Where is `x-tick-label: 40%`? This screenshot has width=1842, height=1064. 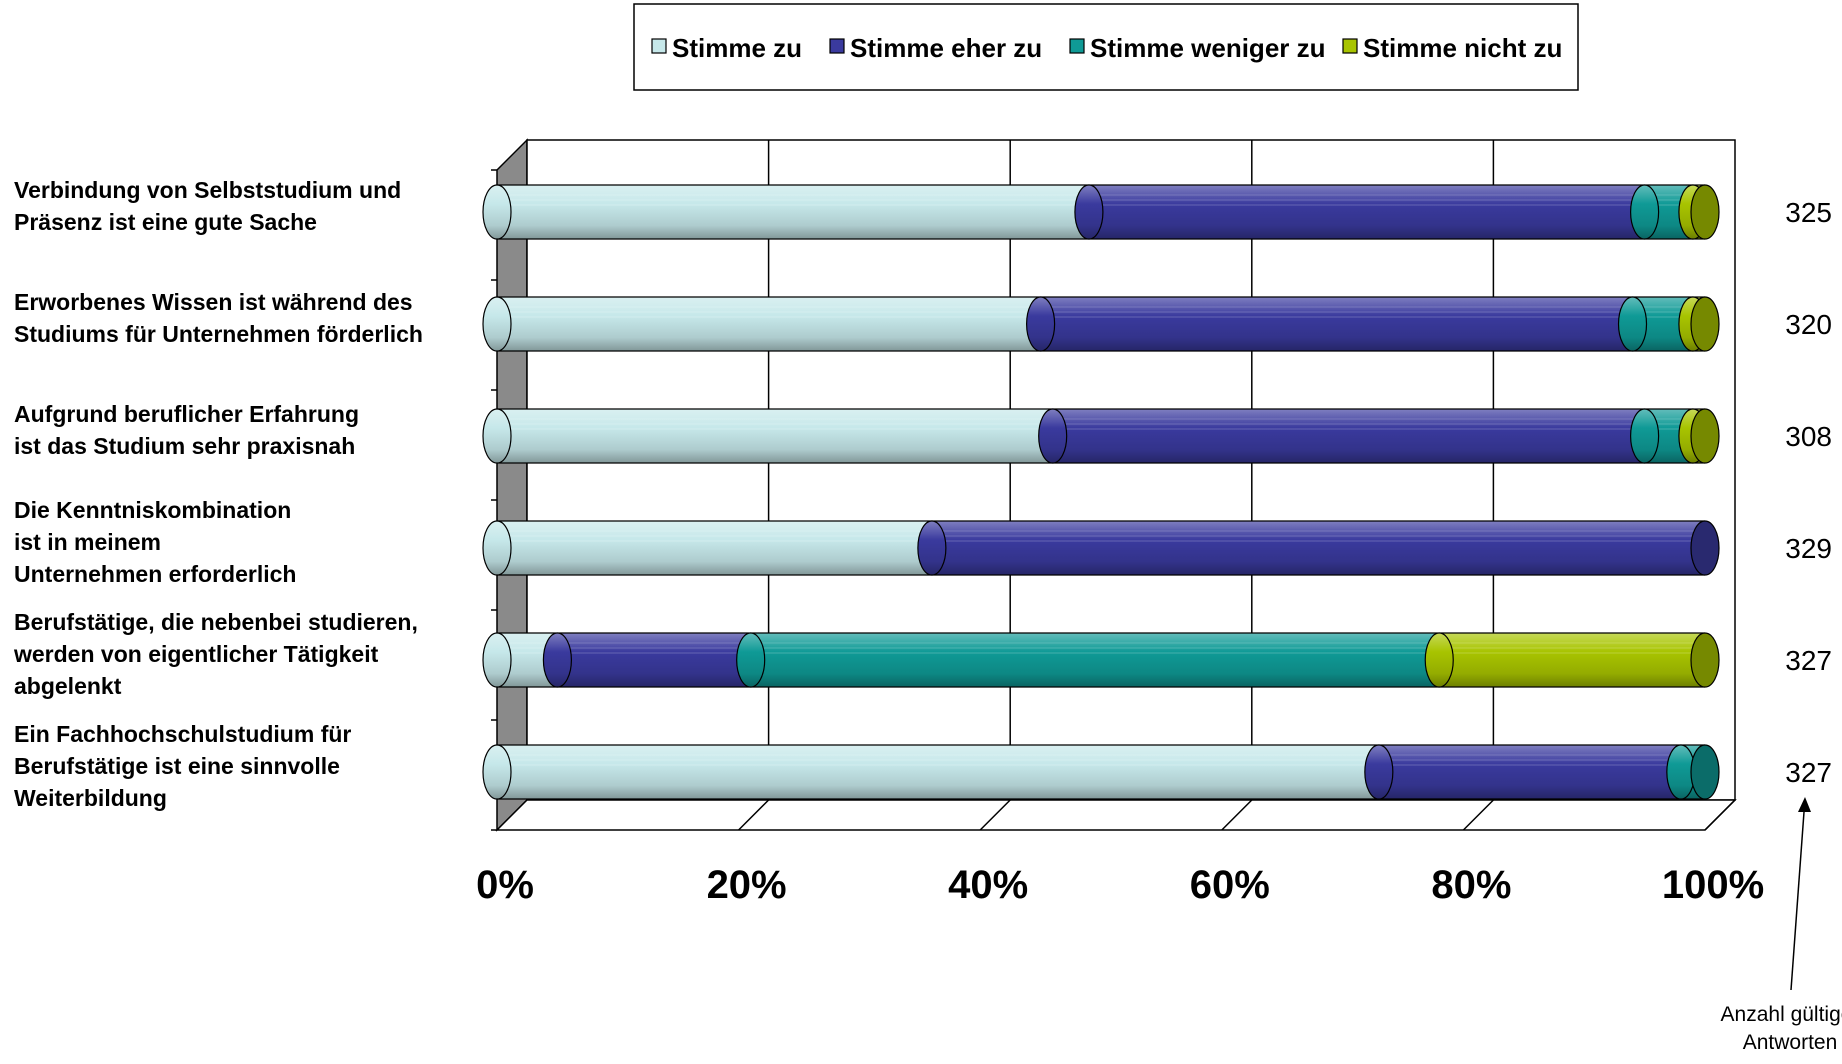
x-tick-label: 40% is located at coordinates (988, 885).